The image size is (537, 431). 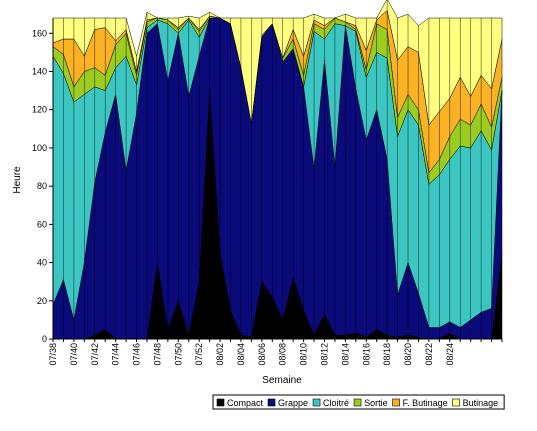 I want to click on y-tick-label: 20, so click(x=42, y=301).